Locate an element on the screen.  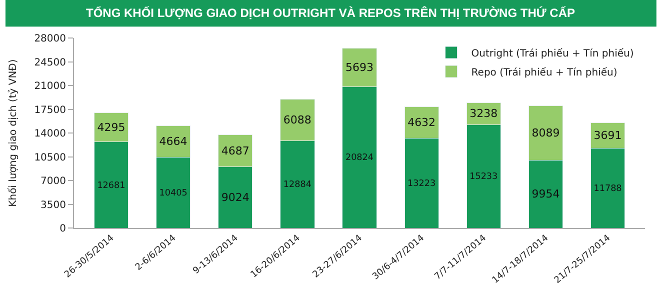
data-label: 4632 is located at coordinates (422, 123).